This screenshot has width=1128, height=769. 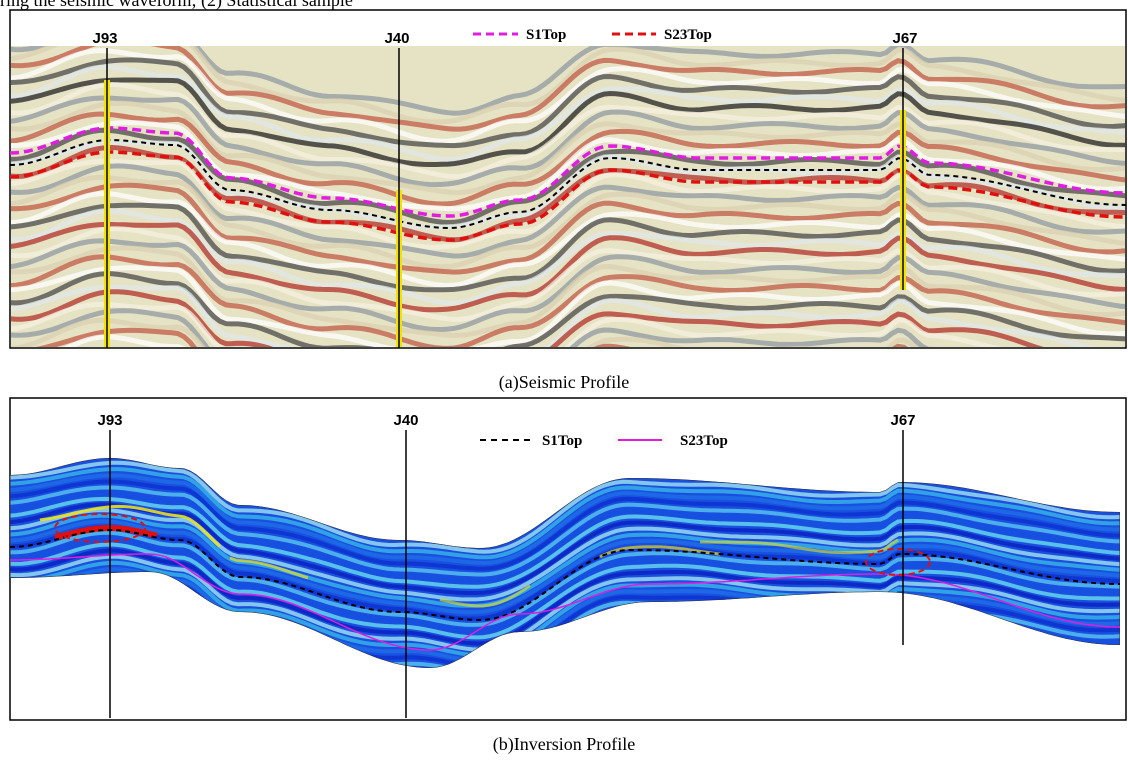 What do you see at coordinates (564, 382) in the screenshot?
I see `caption: (a)Seismic Profile` at bounding box center [564, 382].